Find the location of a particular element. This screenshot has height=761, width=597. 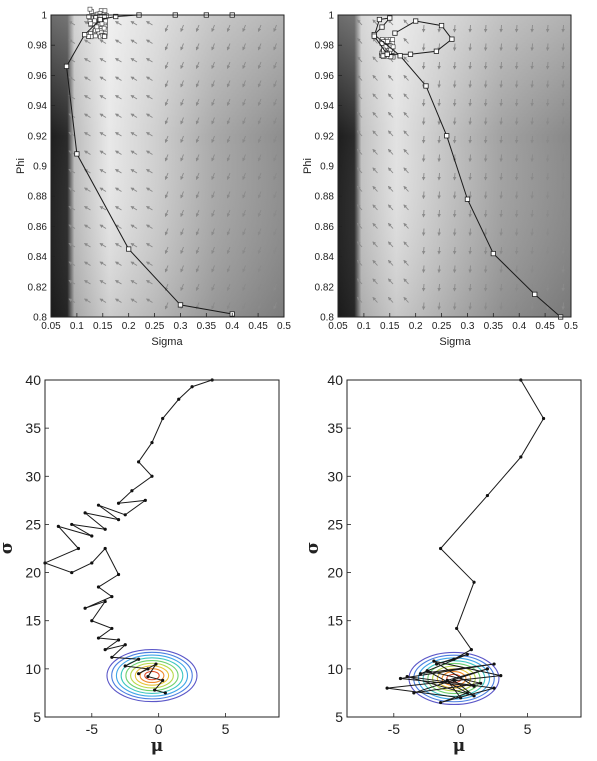

panel-top-left-xtick-label-8: 0.45 is located at coordinates (258, 326).